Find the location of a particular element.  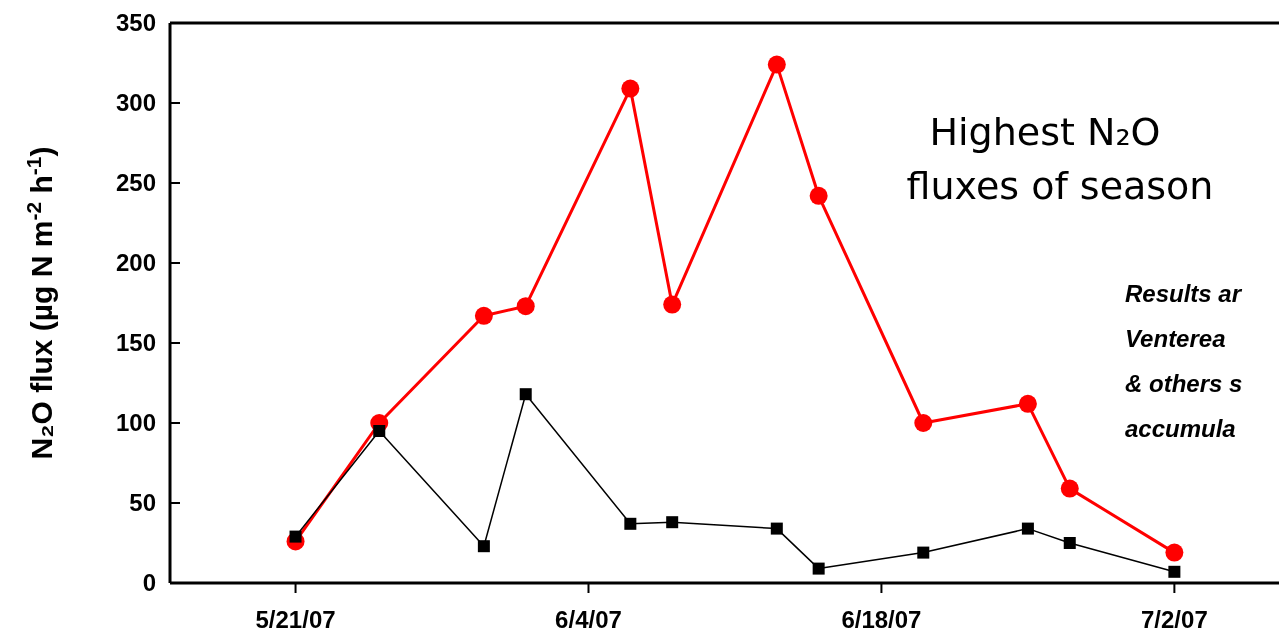

x-tick-label: 6/18/07 is located at coordinates (881, 619).